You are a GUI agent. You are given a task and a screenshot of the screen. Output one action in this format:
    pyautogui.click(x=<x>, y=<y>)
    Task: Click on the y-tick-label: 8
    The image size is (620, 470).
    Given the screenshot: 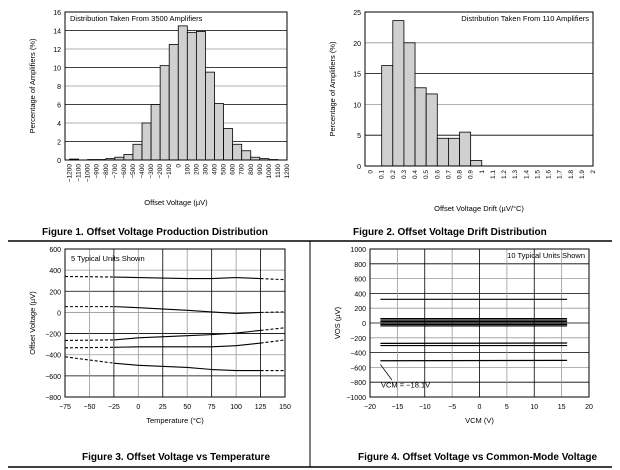 What is the action you would take?
    pyautogui.click(x=59, y=87)
    